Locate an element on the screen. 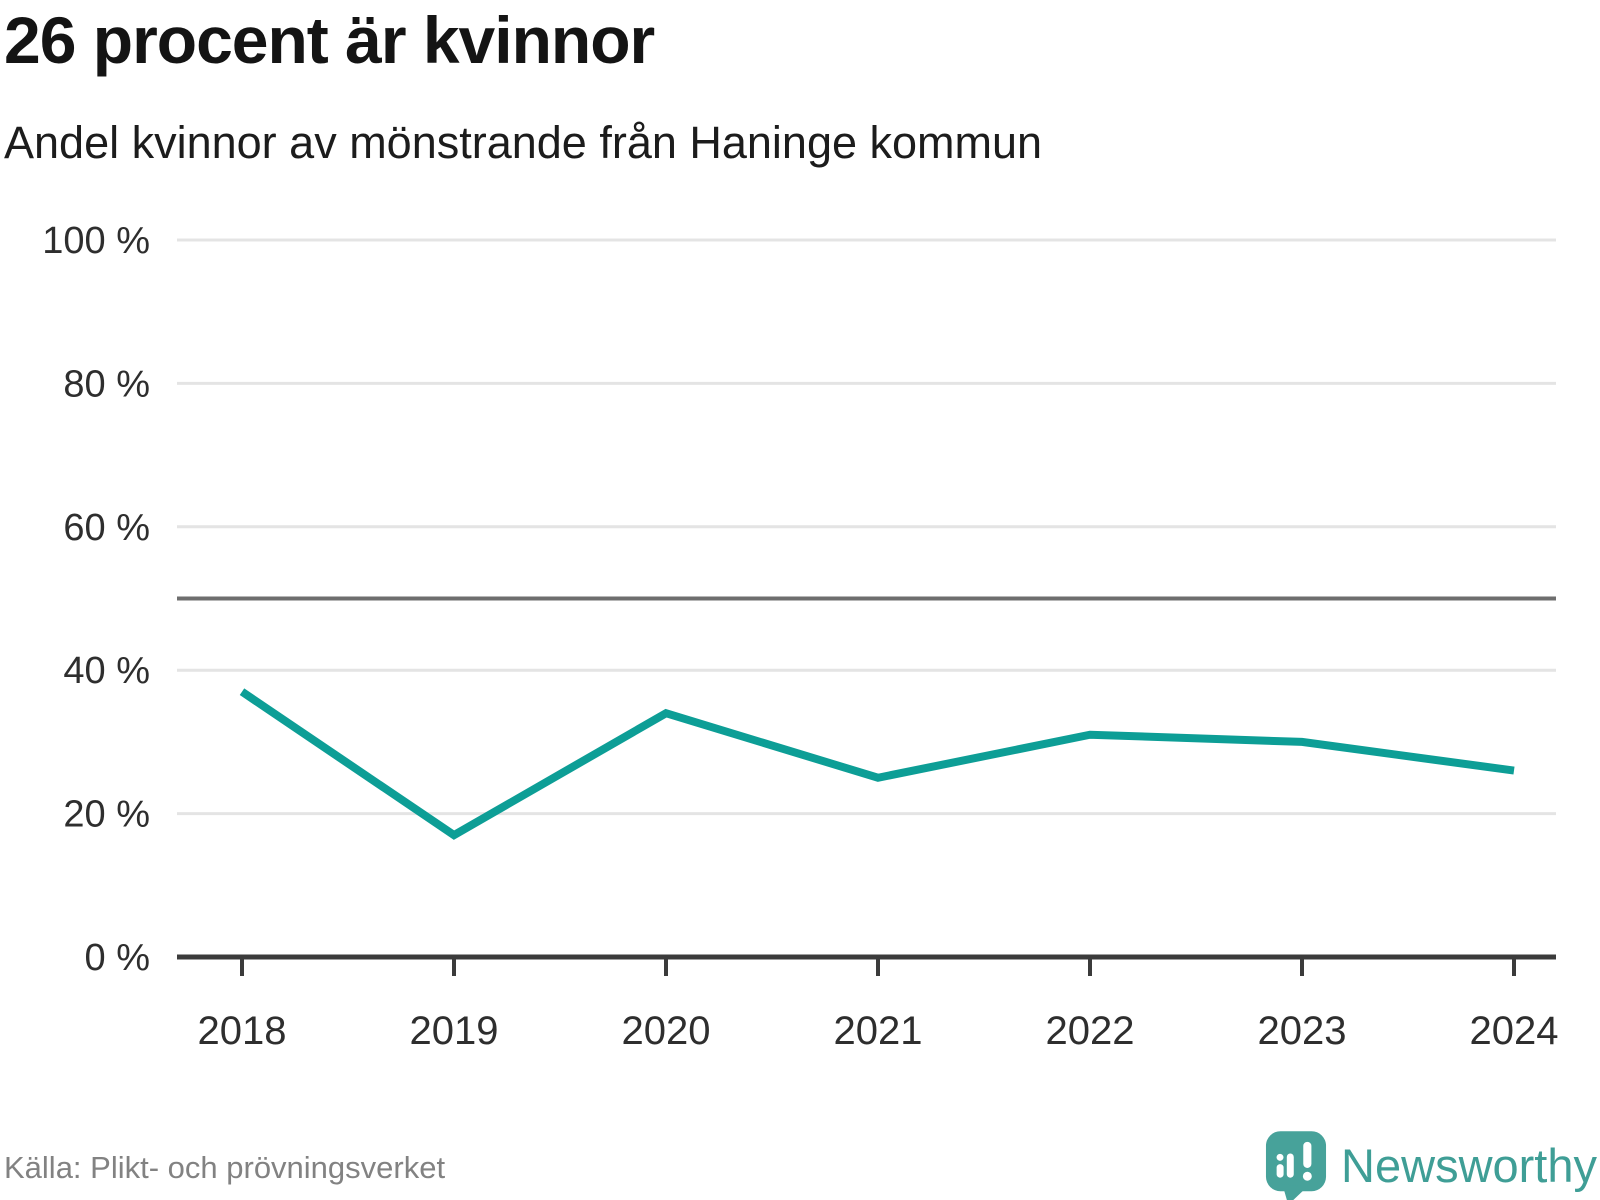 This screenshot has width=1600, height=1200. source-note: Källa: Plikt- och prövningsverket is located at coordinates (225, 1167).